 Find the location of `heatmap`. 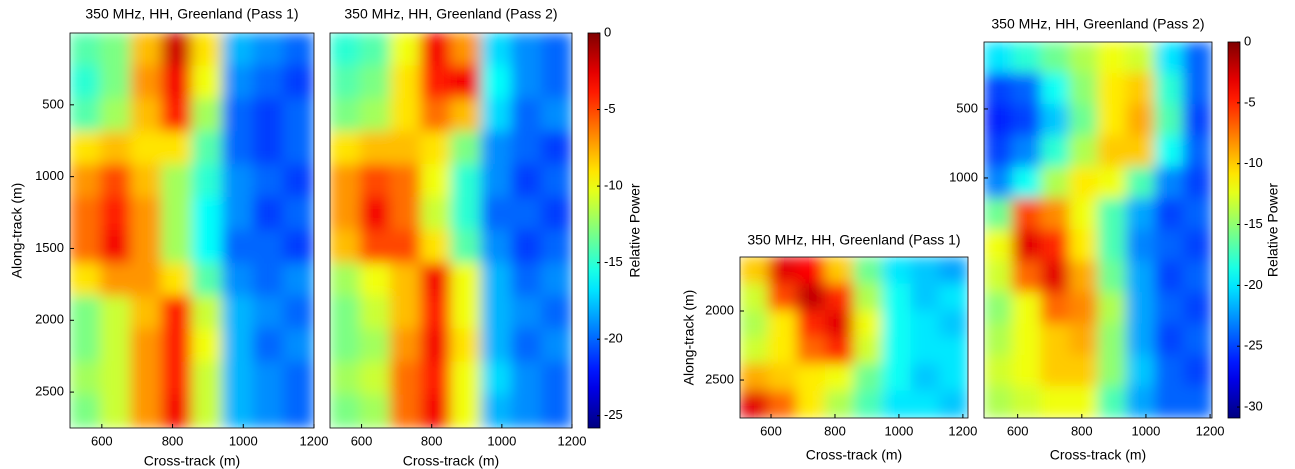

heatmap is located at coordinates (1098, 230).